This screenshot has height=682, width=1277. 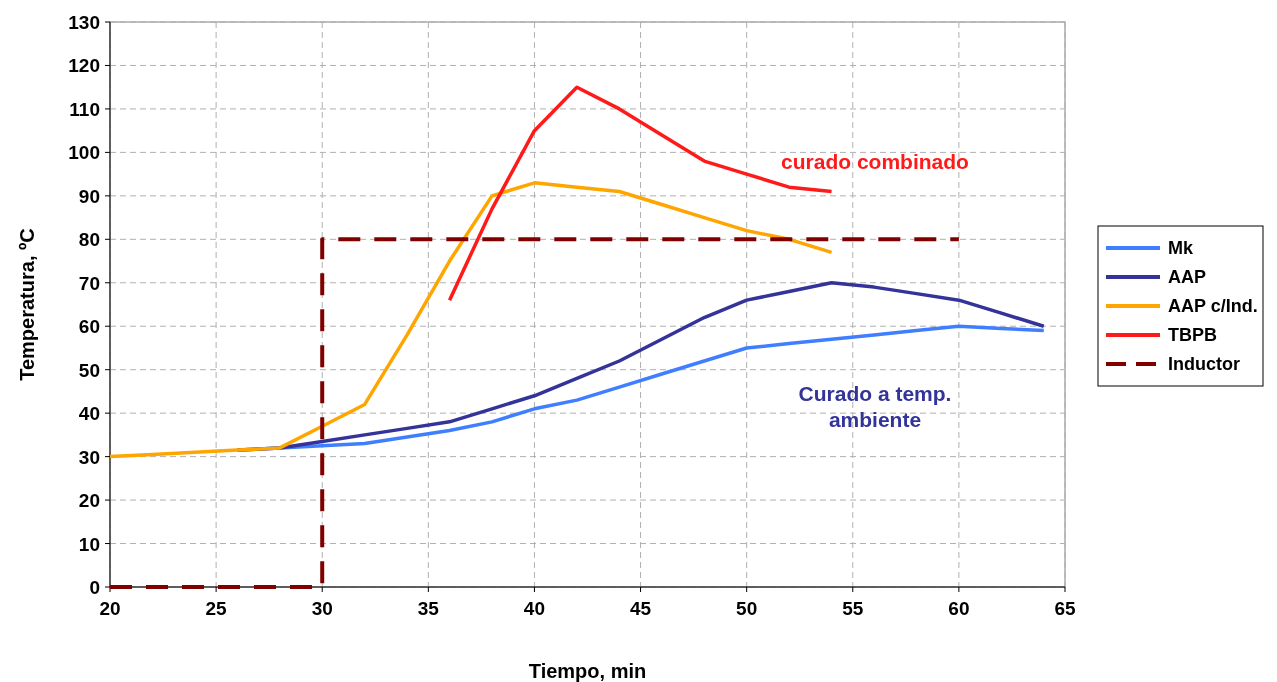 What do you see at coordinates (875, 406) in the screenshot?
I see `annotation: Curado a temp. ambiente` at bounding box center [875, 406].